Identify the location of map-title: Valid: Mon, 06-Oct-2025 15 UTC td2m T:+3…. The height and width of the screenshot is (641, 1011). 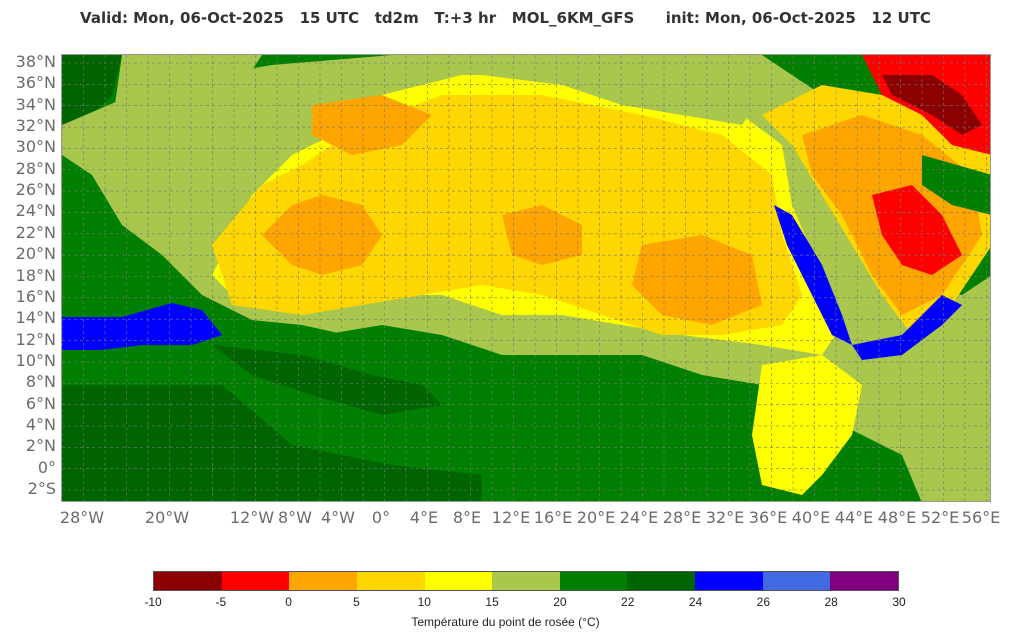
(505, 18).